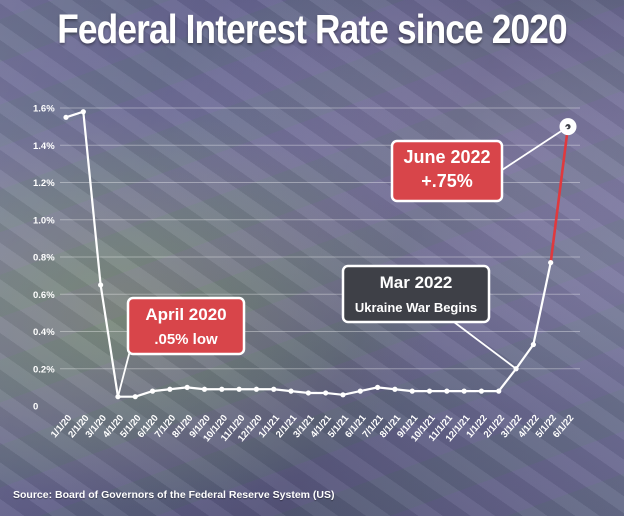 The height and width of the screenshot is (516, 624). Describe the element at coordinates (186, 339) in the screenshot. I see `annotation-text: .05% low` at that location.